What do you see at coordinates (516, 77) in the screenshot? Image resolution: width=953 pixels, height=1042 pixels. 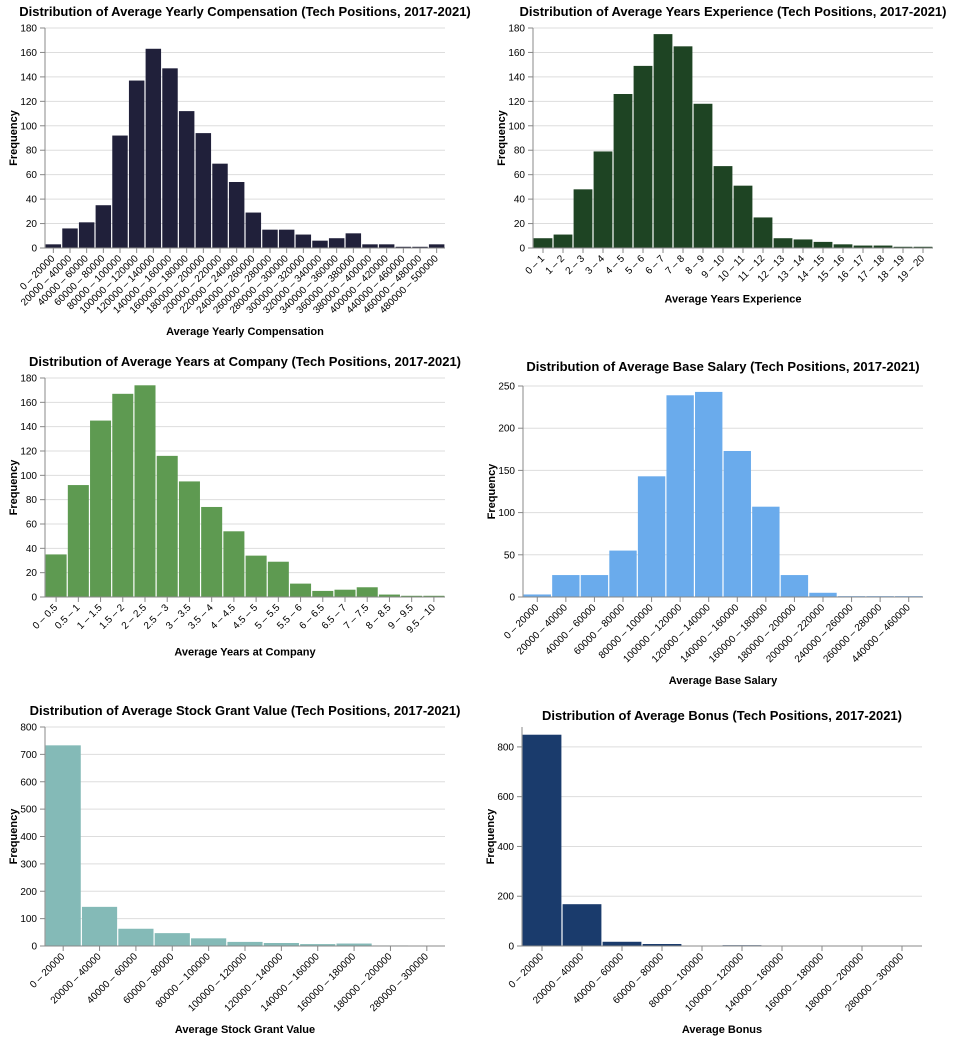 I see `y-tick-label: 140` at bounding box center [516, 77].